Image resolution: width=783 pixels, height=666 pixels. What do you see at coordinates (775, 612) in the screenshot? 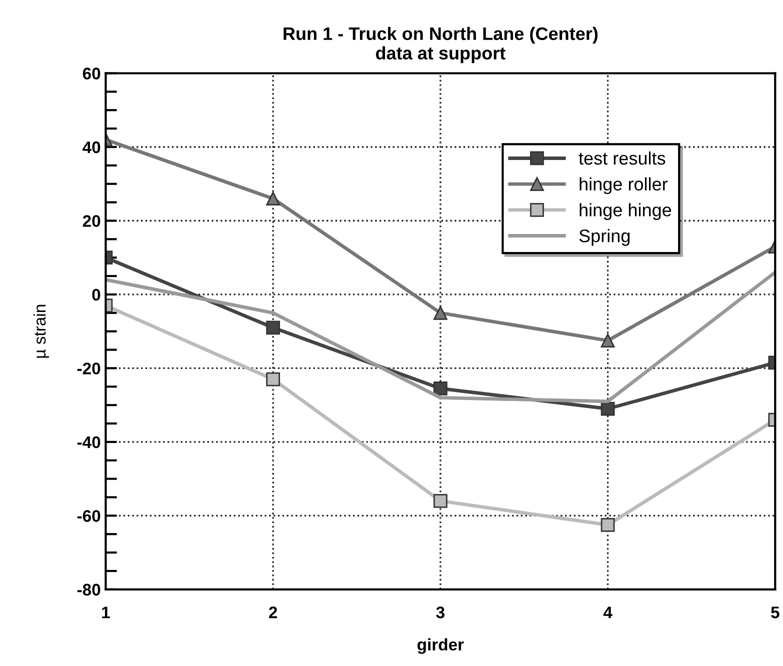
I see `x-tick-label: 5` at bounding box center [775, 612].